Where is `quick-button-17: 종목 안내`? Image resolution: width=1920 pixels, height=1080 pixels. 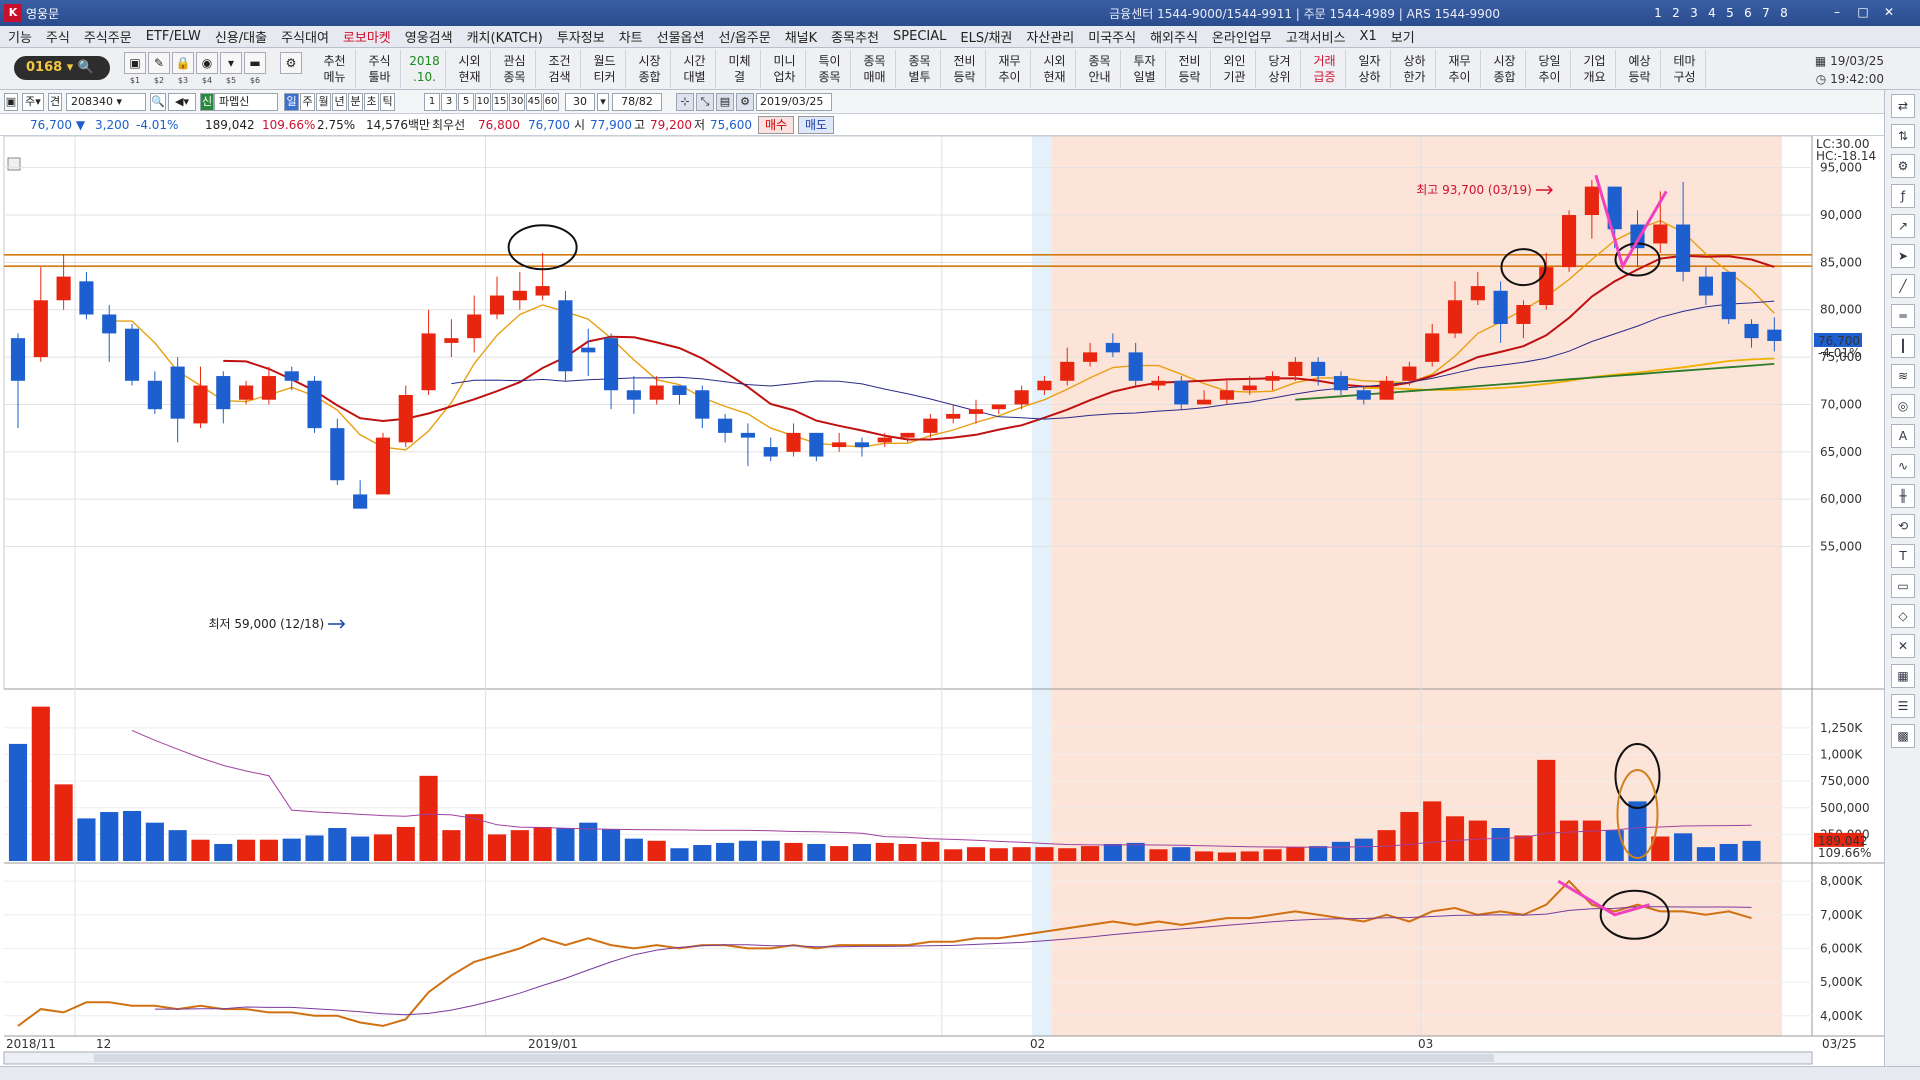 quick-button-17: 종목 안내 is located at coordinates (1100, 69).